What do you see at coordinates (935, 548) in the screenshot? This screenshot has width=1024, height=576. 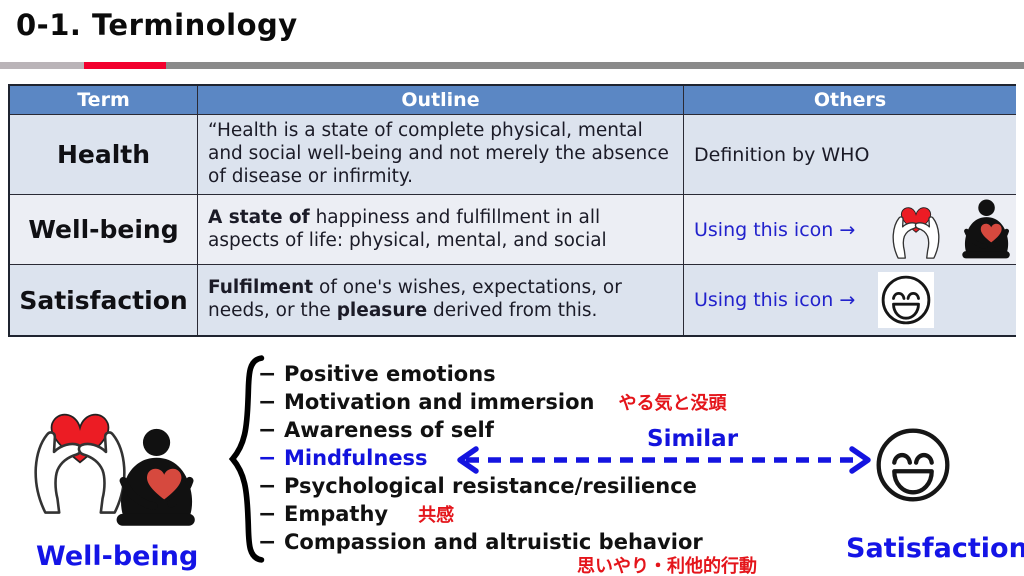 I see `satisfaction-label: Satisfaction` at bounding box center [935, 548].